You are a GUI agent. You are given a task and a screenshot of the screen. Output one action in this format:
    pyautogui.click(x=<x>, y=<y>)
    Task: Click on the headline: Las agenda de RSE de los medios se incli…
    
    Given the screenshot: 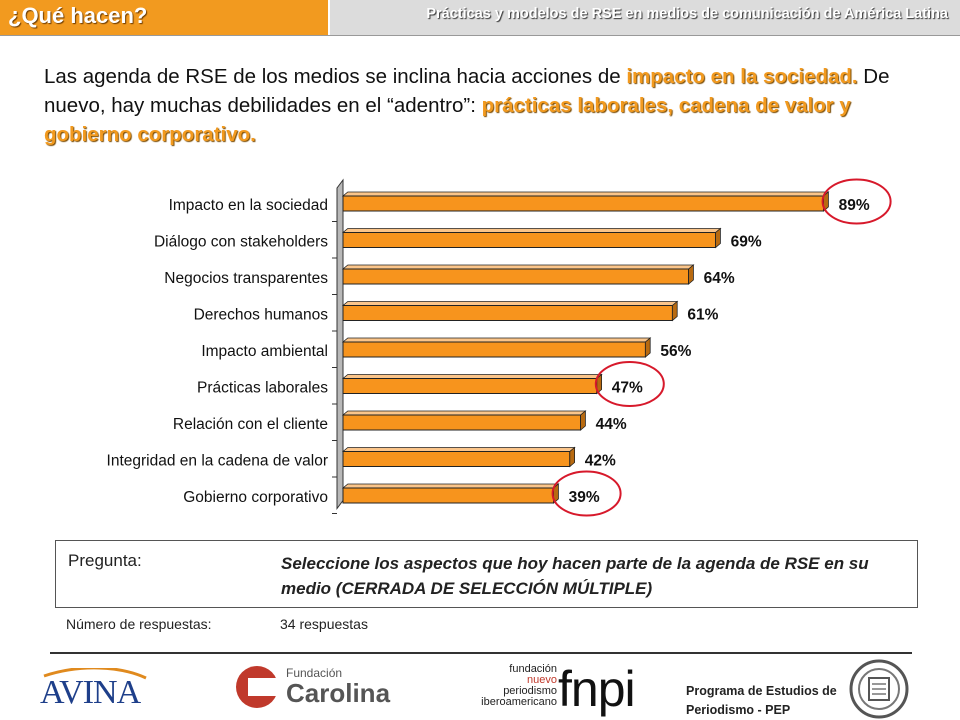 What is the action you would take?
    pyautogui.click(x=484, y=105)
    